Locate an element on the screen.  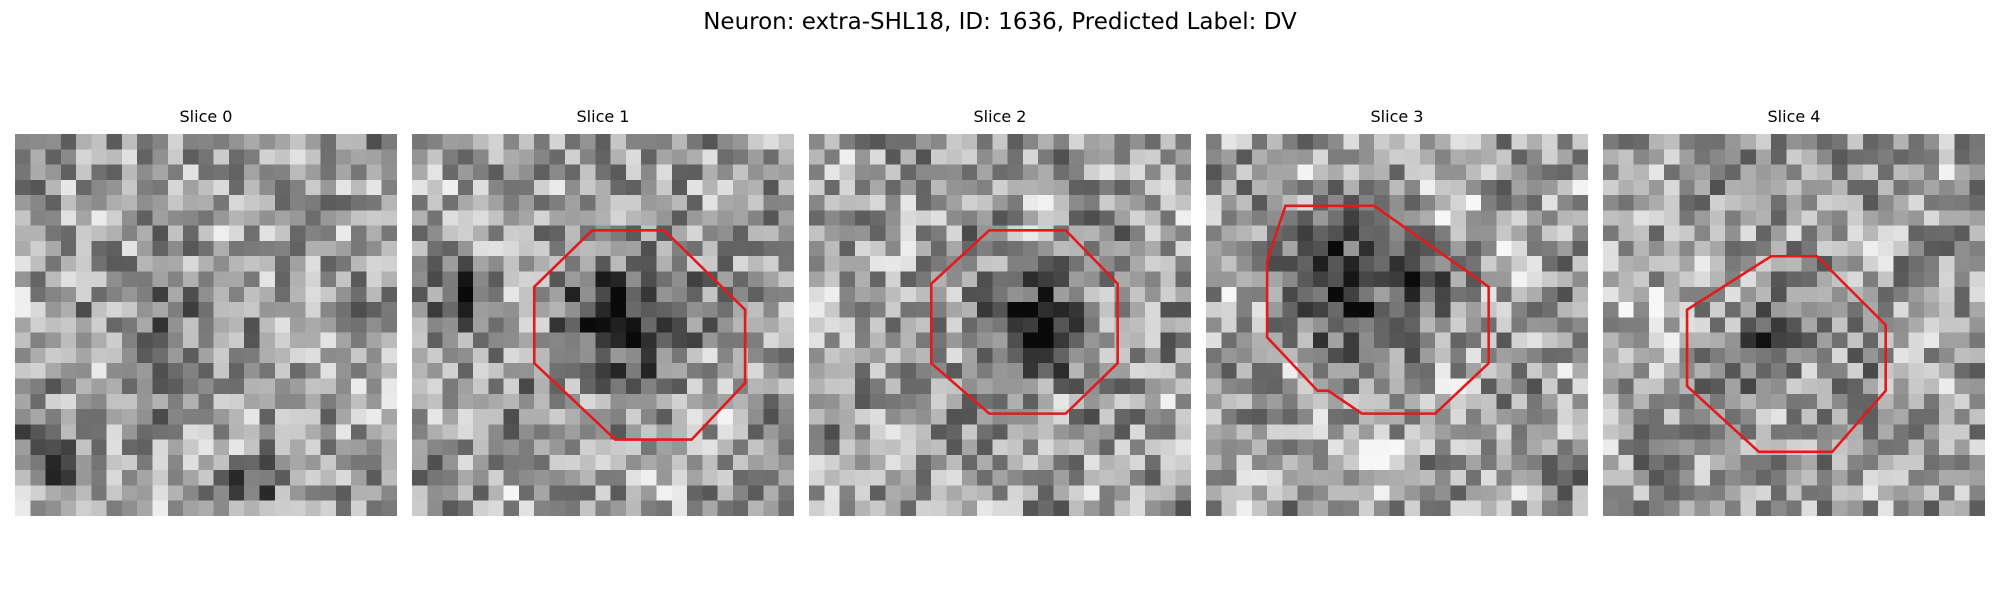
slice-panel: Slice 0 is located at coordinates (206, 311).